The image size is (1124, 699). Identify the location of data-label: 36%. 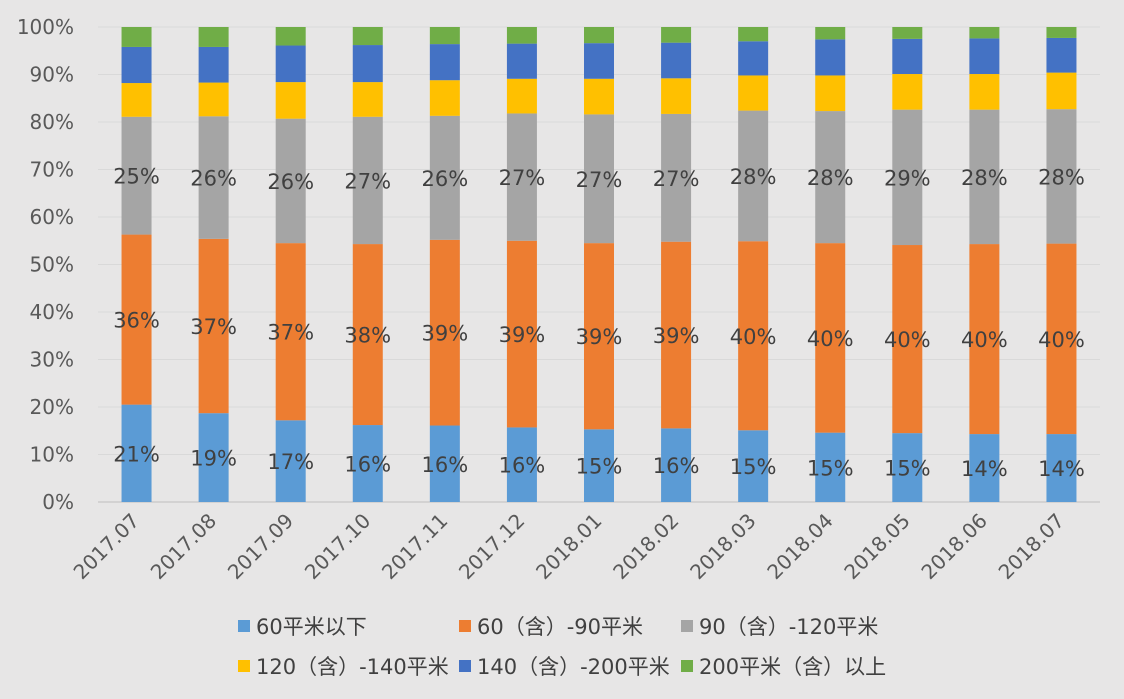
(136, 321).